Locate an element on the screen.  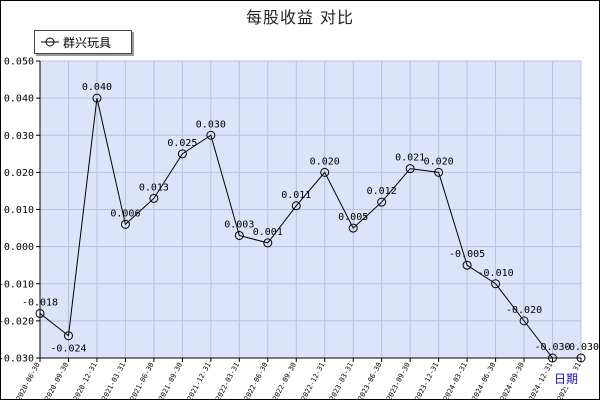
data-label: 0.021 is located at coordinates (410, 158).